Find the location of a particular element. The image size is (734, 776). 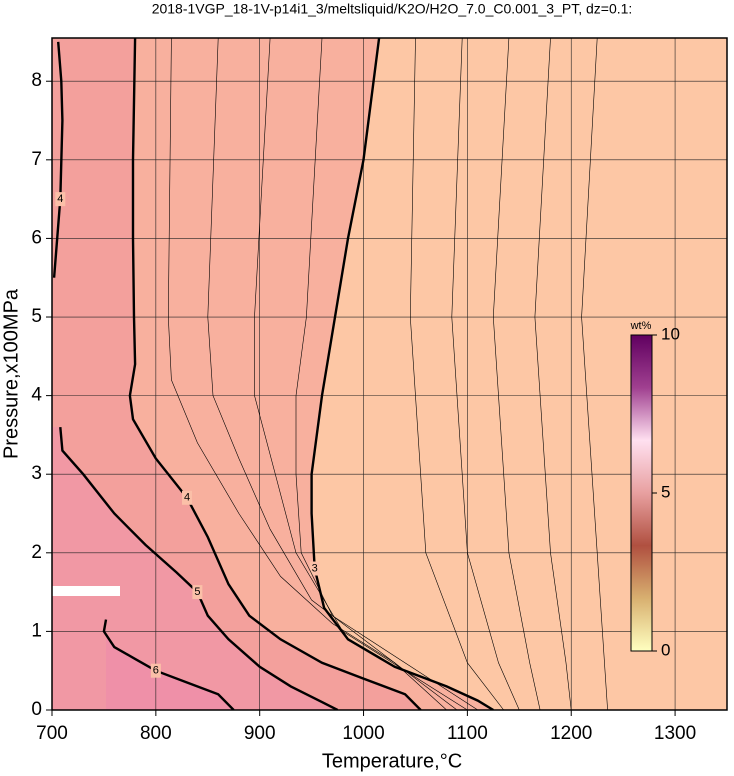

x-tick-label: 1000 is located at coordinates (363, 733).